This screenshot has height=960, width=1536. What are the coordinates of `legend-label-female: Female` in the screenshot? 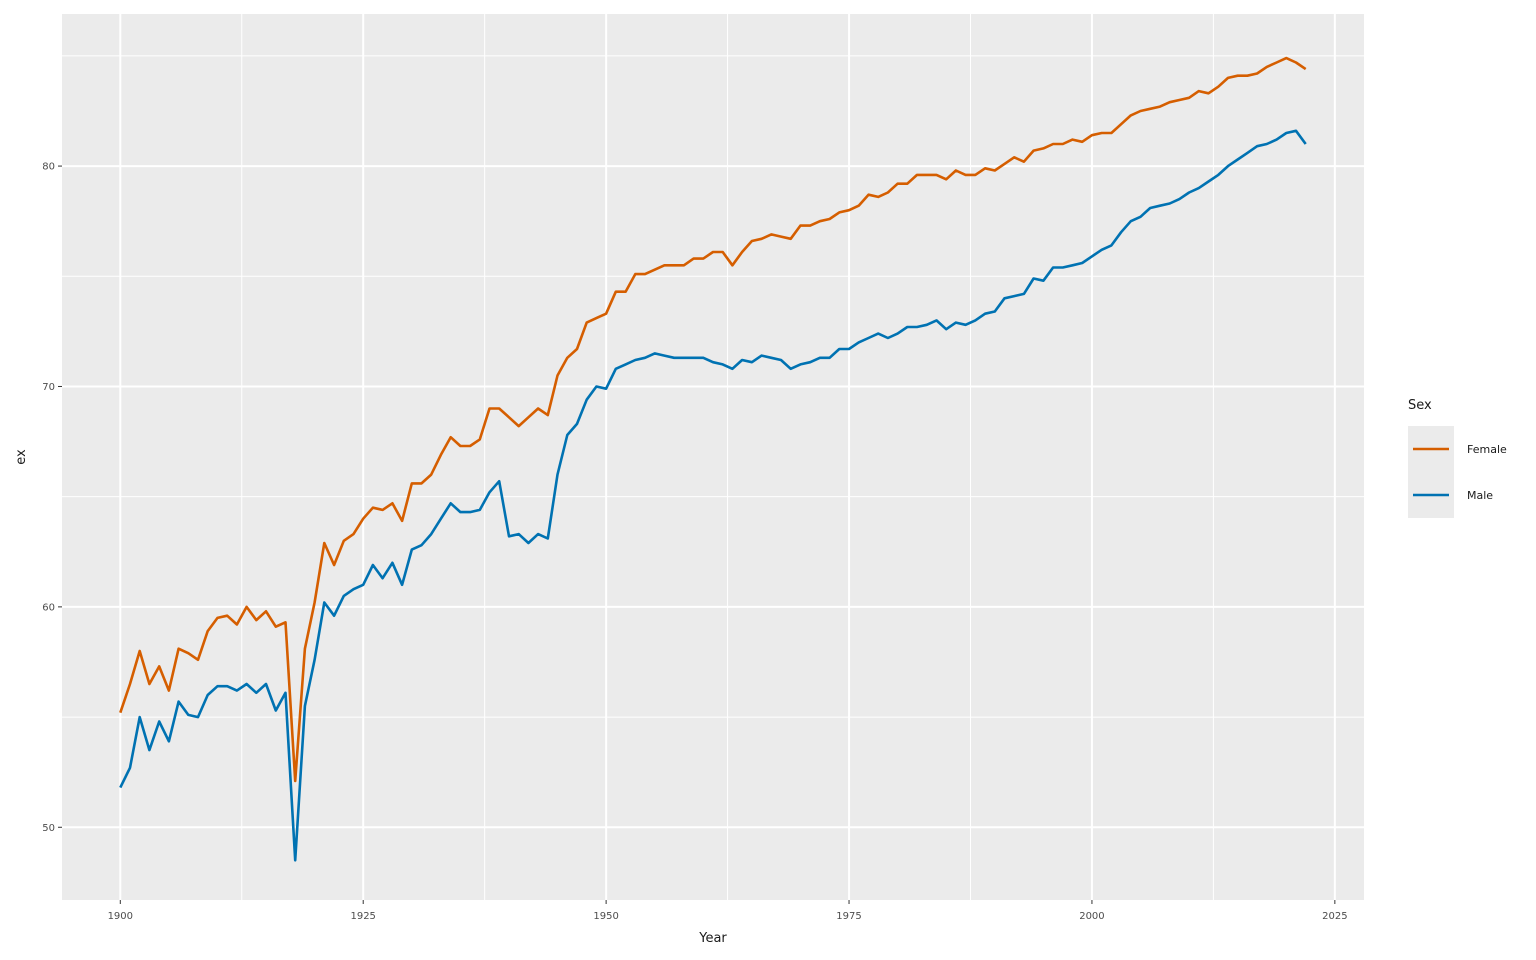 It's located at (1487, 449).